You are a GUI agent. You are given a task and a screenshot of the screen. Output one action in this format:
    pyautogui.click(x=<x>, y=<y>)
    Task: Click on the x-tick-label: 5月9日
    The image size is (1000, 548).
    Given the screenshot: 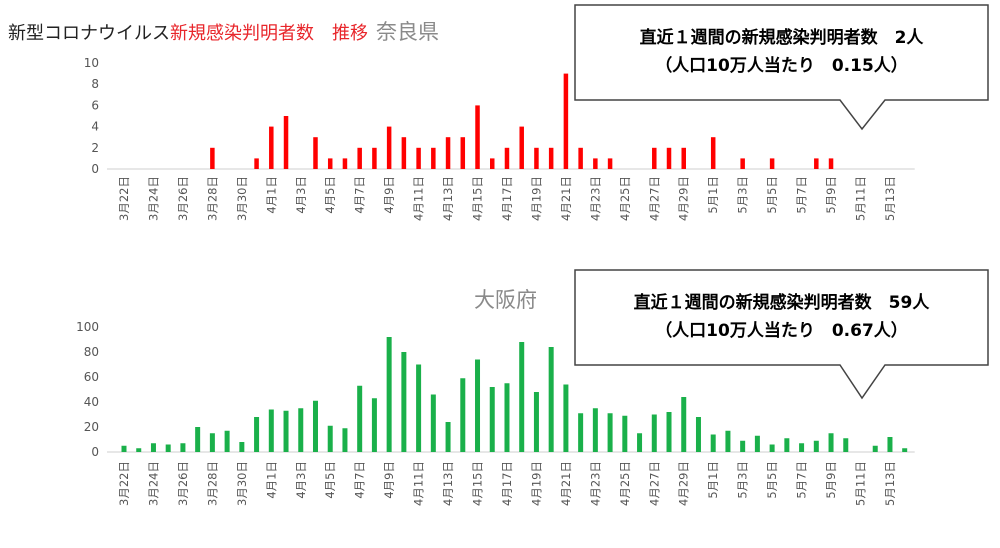 What is the action you would take?
    pyautogui.click(x=831, y=480)
    